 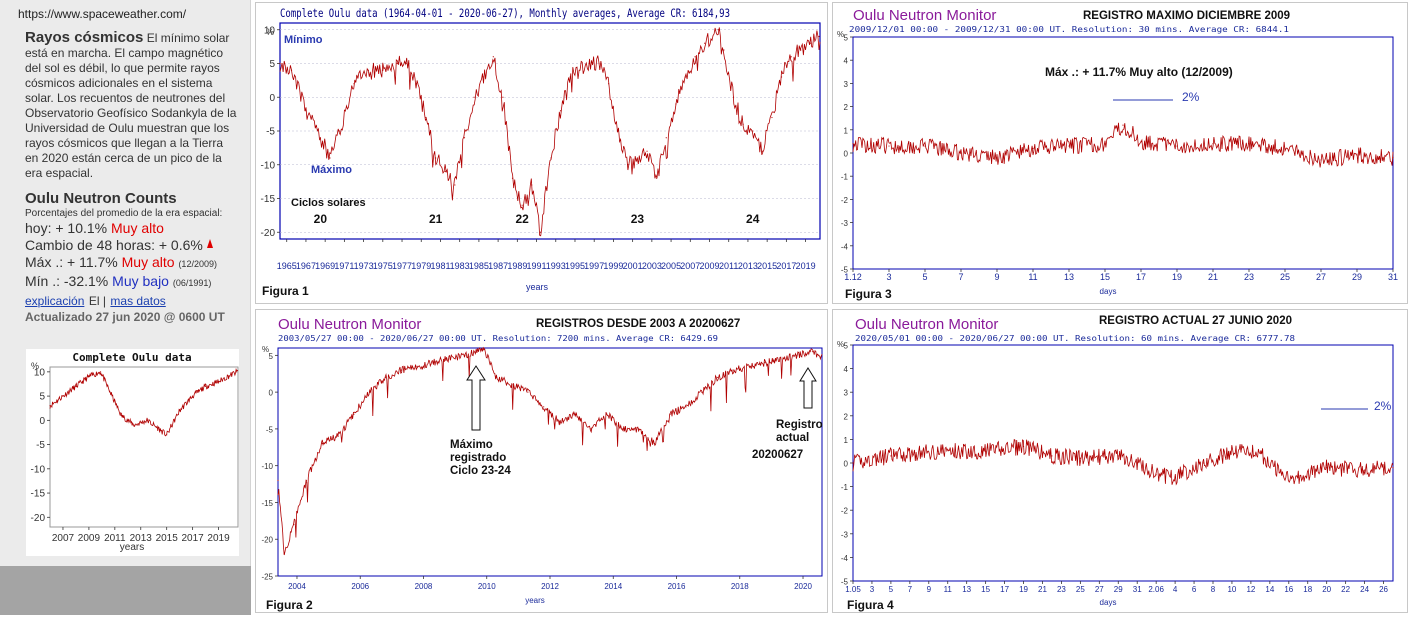 I want to click on x-tick-label: 1999, so click(x=613, y=266).